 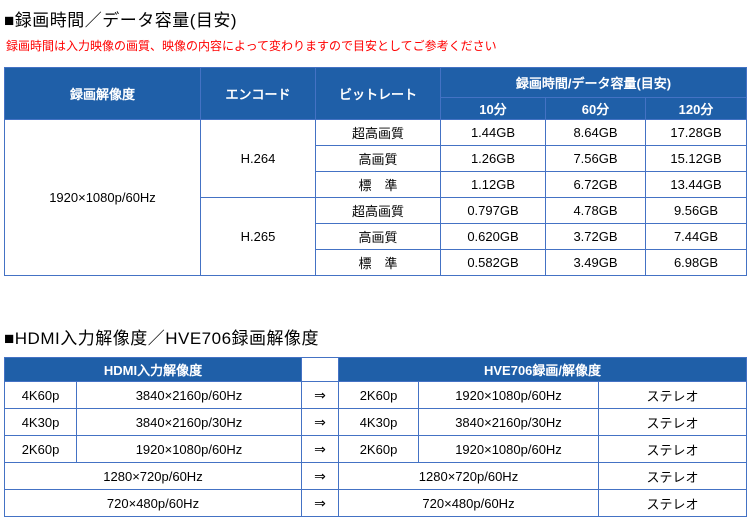 I want to click on col-header-bitrate: ビットレート, so click(x=378, y=93).